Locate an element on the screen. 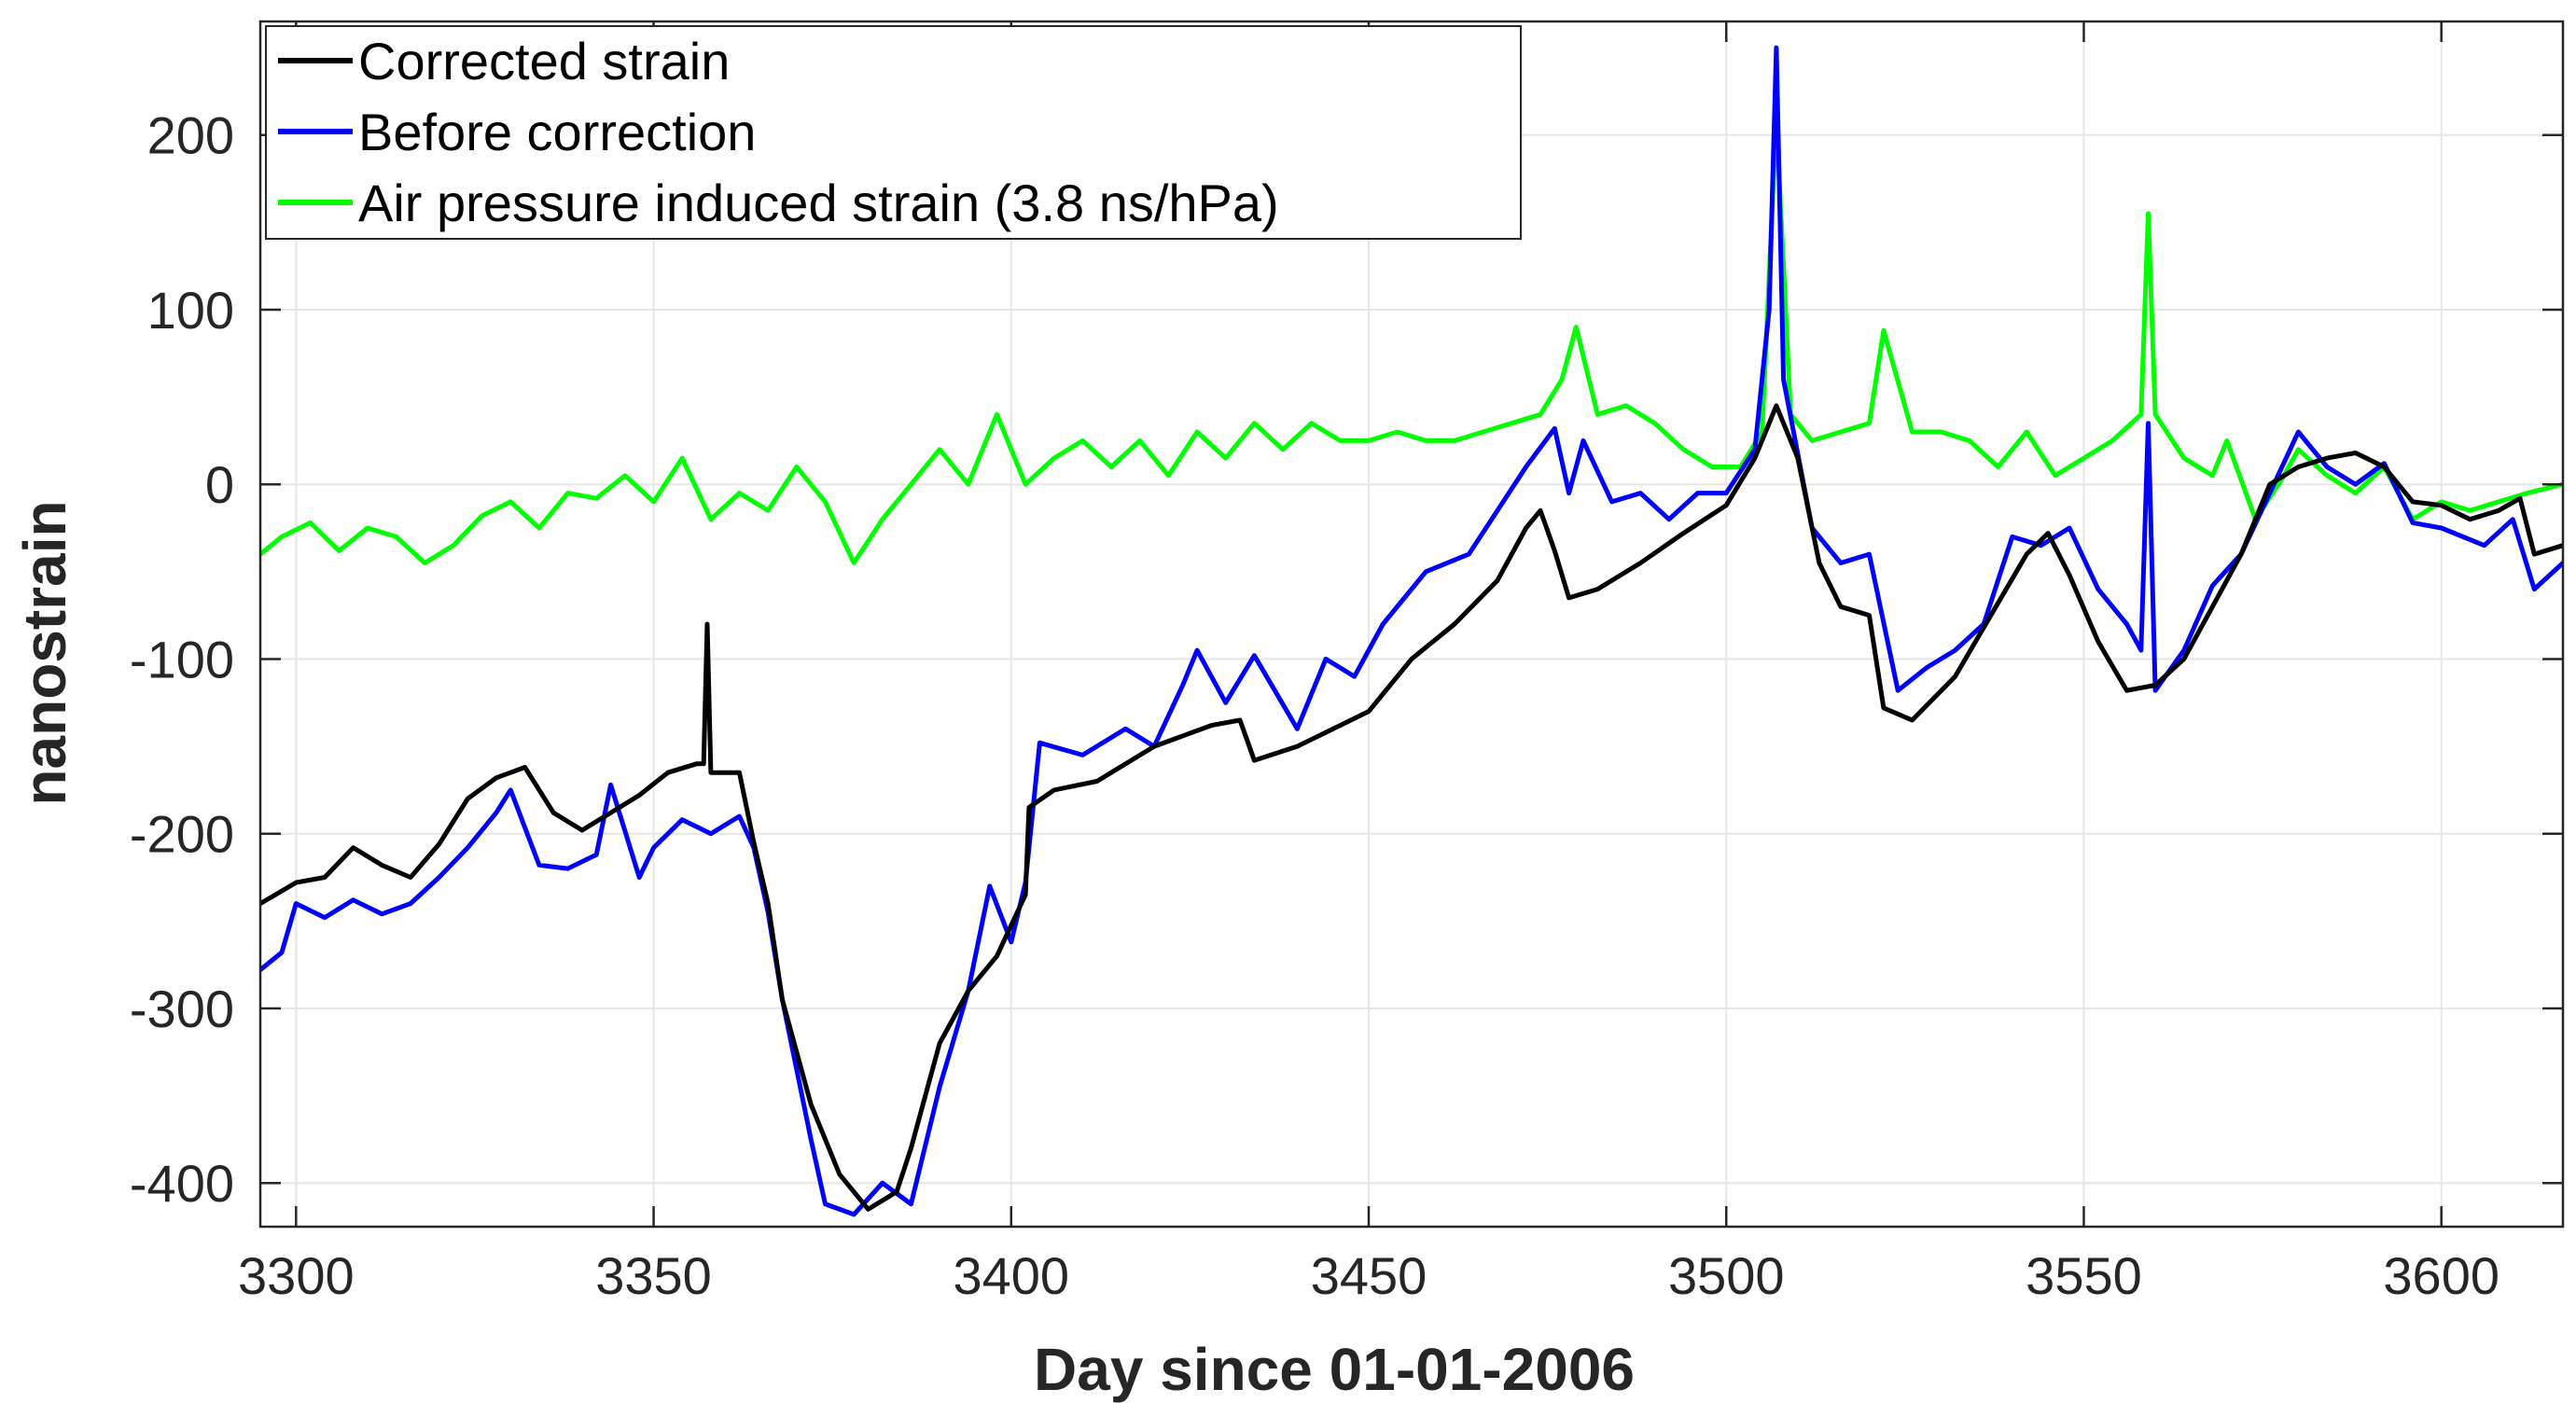 The height and width of the screenshot is (1417, 2576). x-tick-label: 3350 is located at coordinates (653, 1275).